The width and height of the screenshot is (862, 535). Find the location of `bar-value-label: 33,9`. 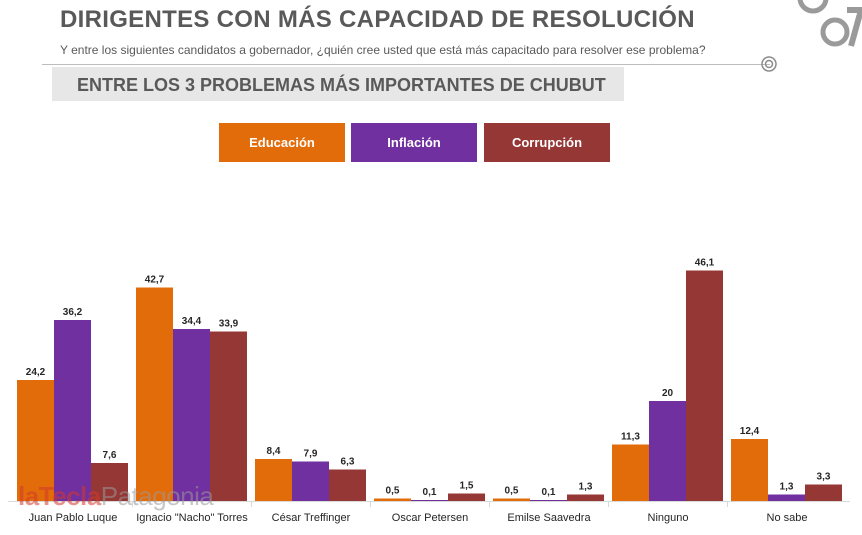

bar-value-label: 33,9 is located at coordinates (229, 324).